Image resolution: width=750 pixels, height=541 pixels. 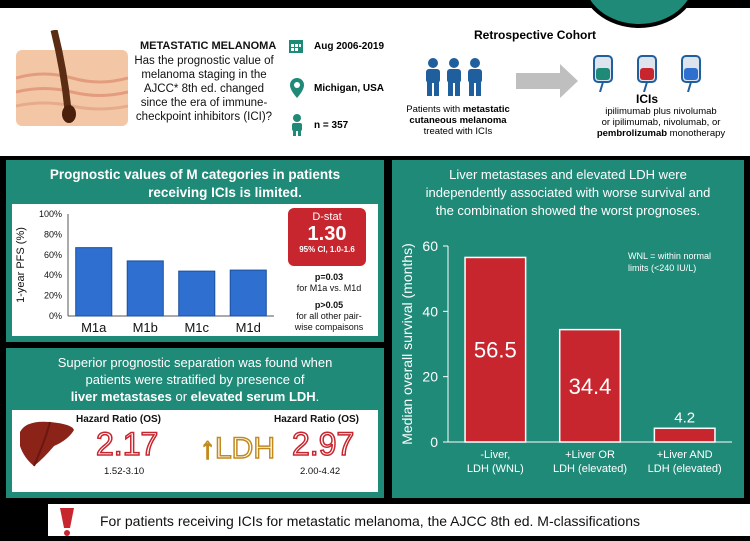 I want to click on pfs-y-tick-label: 40%, so click(x=53, y=275).